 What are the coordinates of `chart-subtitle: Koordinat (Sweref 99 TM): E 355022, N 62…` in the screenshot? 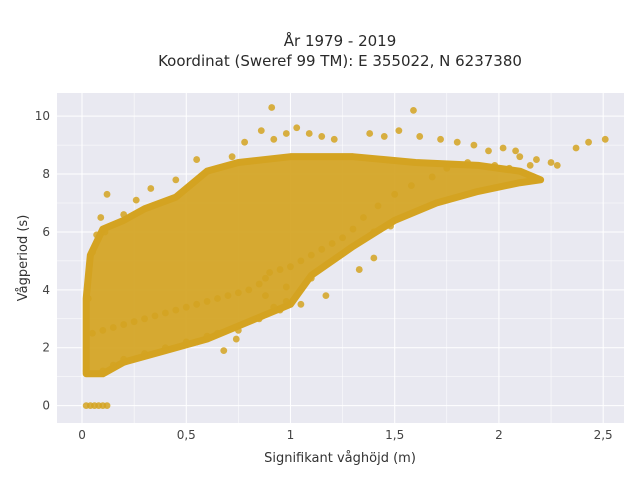 It's located at (340, 61).